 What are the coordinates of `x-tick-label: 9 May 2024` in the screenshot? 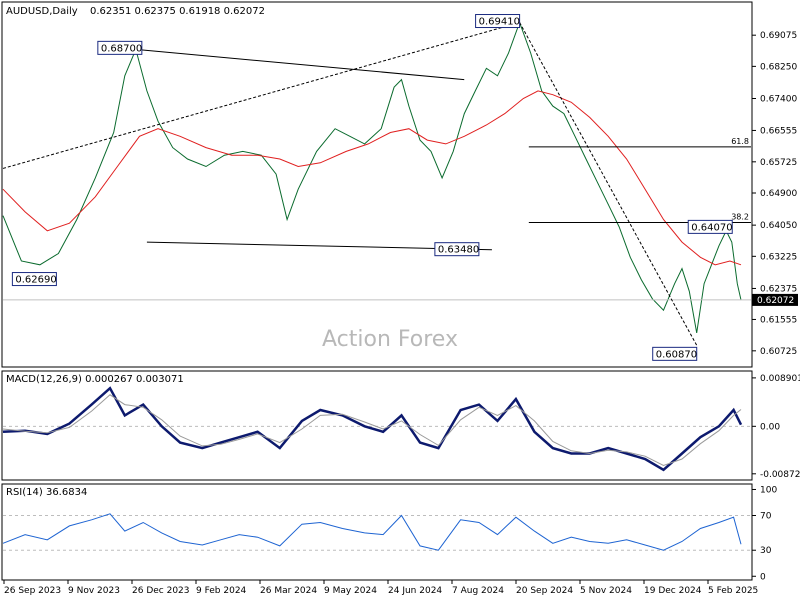 It's located at (350, 591).